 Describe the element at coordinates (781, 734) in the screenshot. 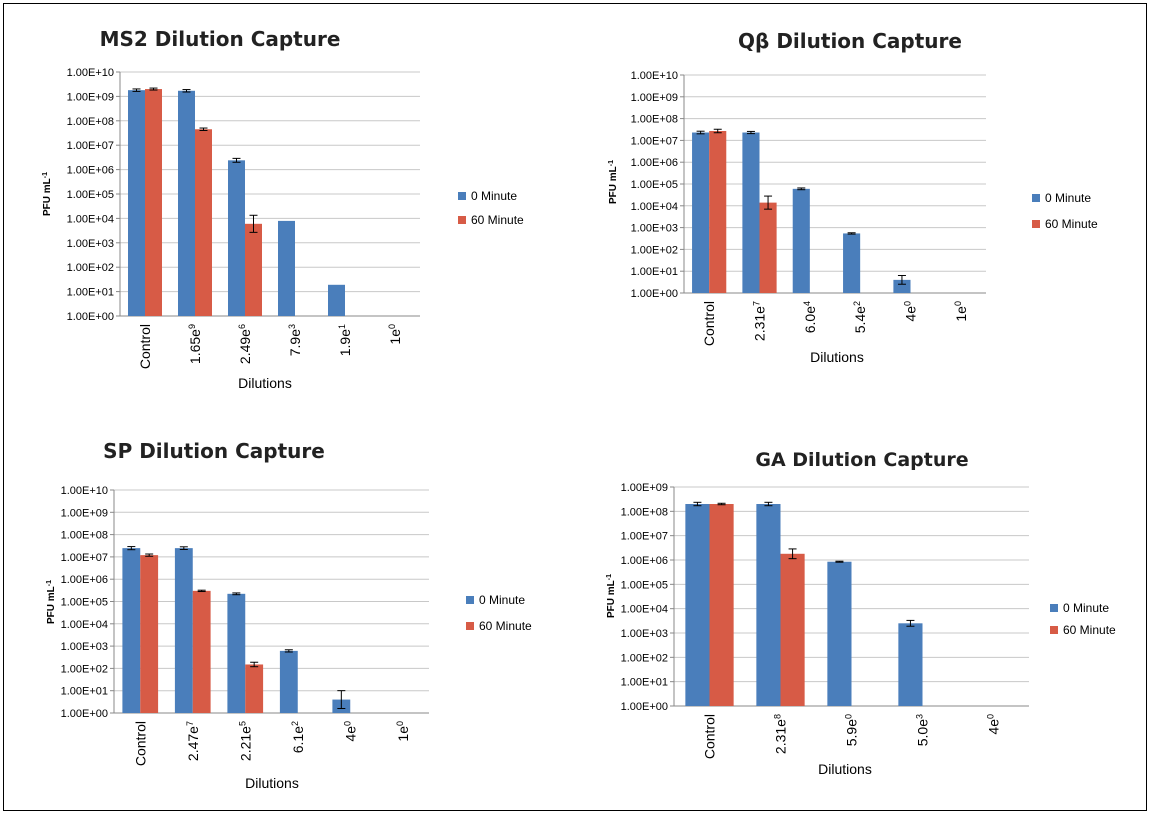

I see `x-tick-label: 2.31e8` at that location.